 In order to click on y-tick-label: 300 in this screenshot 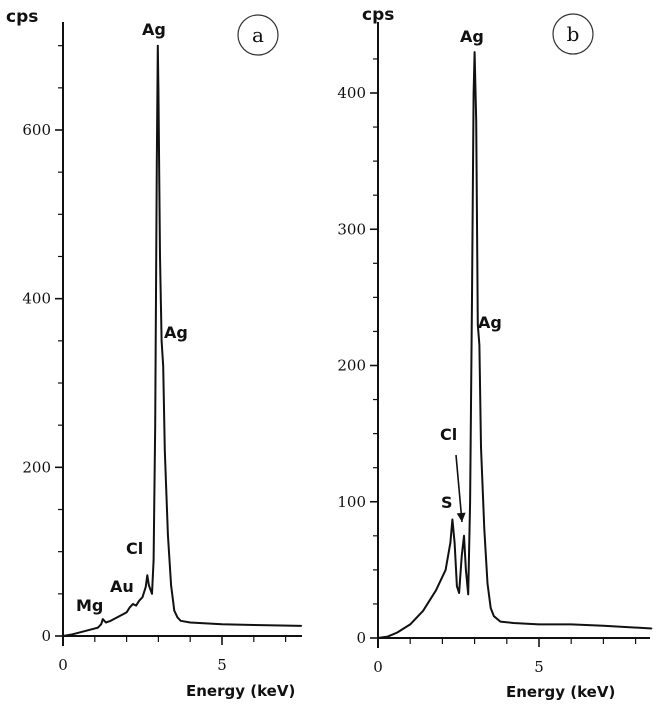, I will do `click(351, 229)`.